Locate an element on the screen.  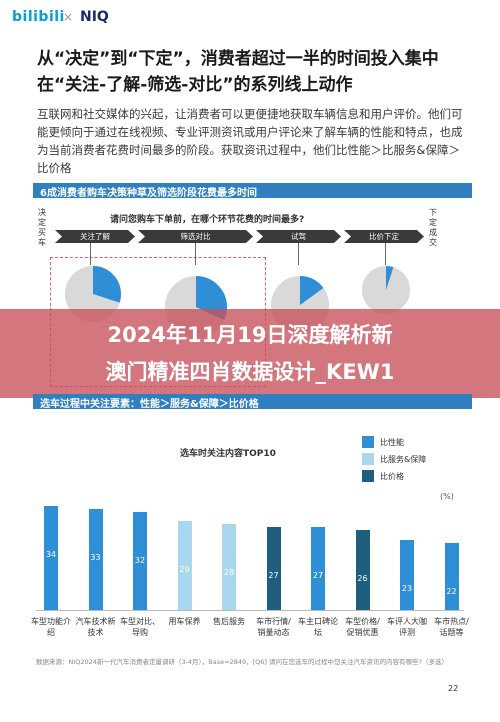
stage-1: 关注了解 is located at coordinates (95, 236).